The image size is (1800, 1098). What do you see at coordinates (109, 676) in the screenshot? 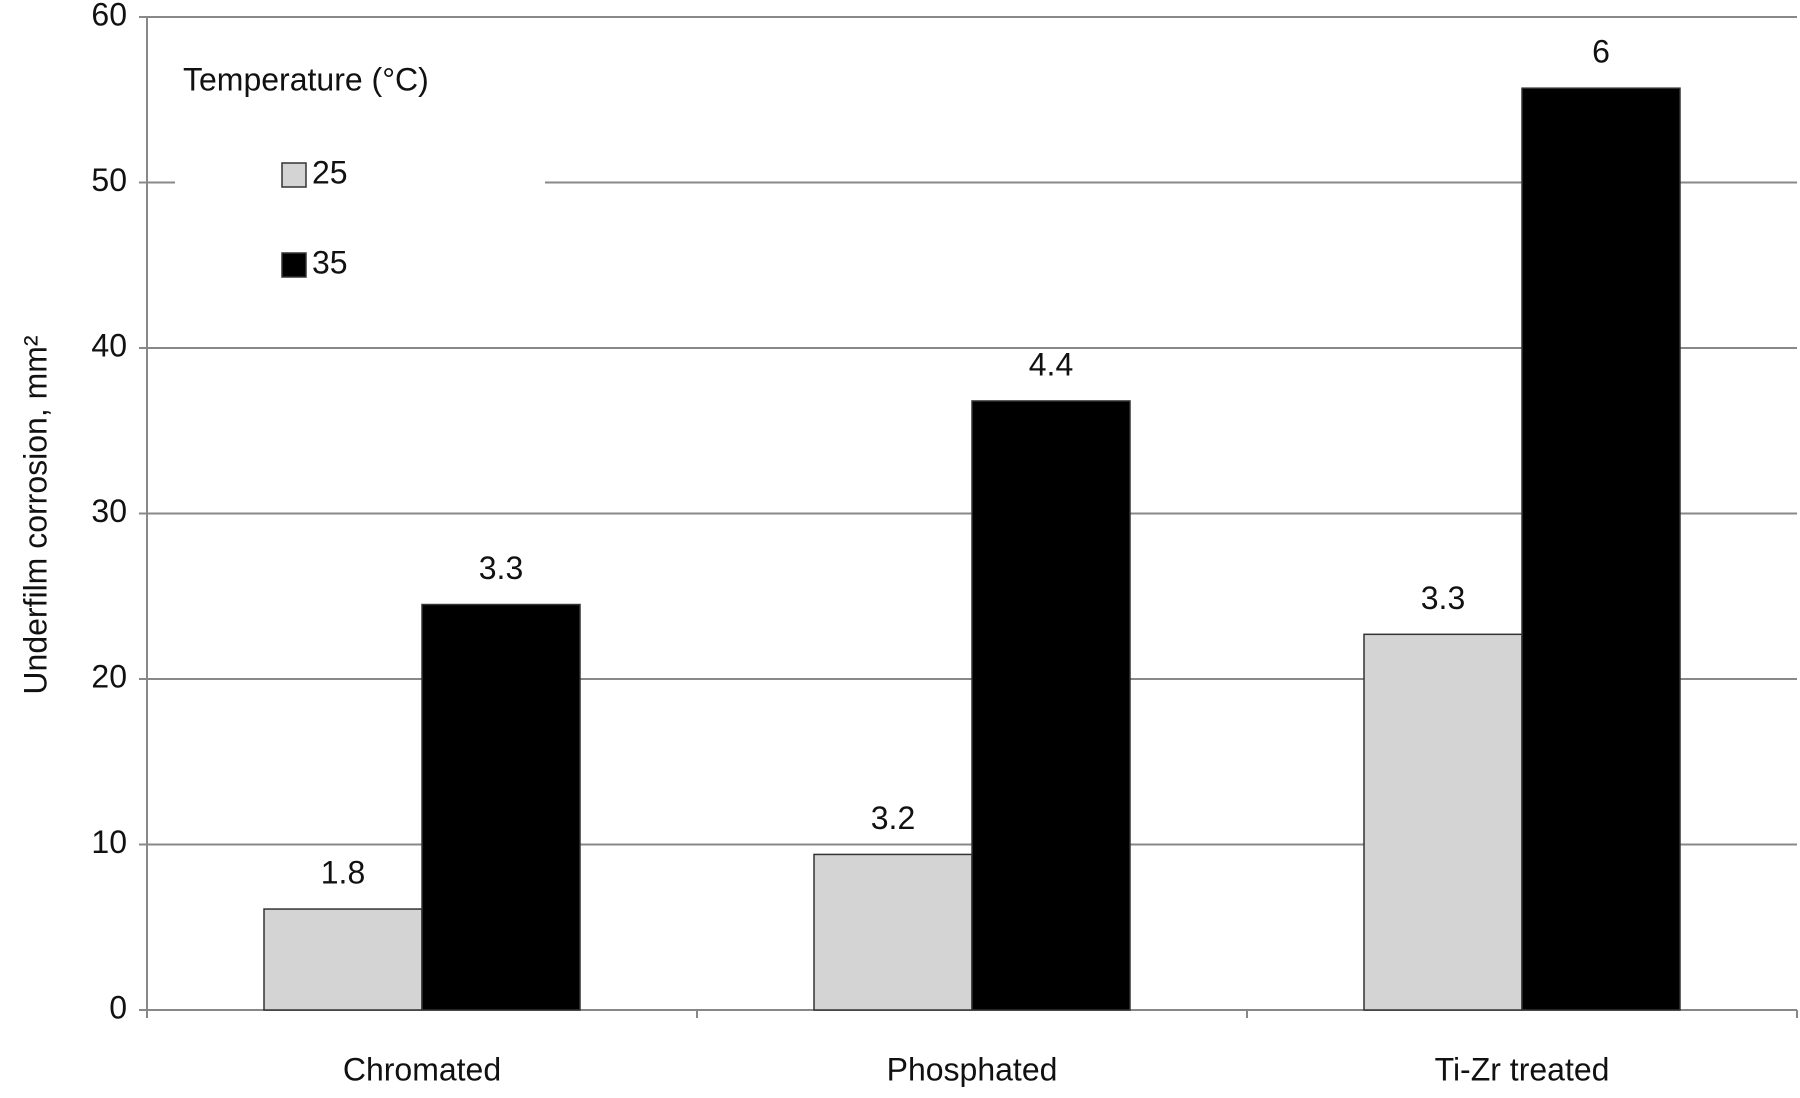
I see `y-tick-label: 20` at bounding box center [109, 676].